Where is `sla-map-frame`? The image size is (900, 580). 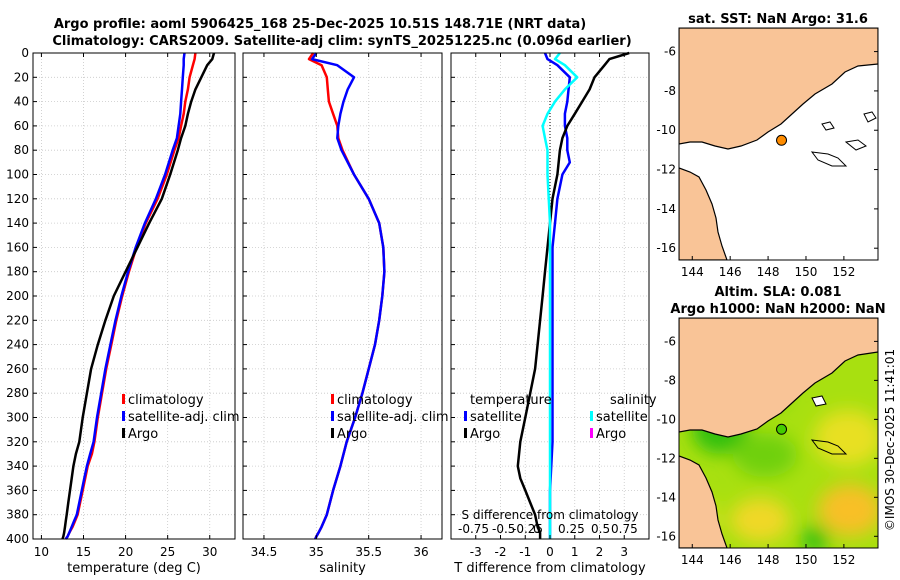
sla-map-frame is located at coordinates (778, 433).